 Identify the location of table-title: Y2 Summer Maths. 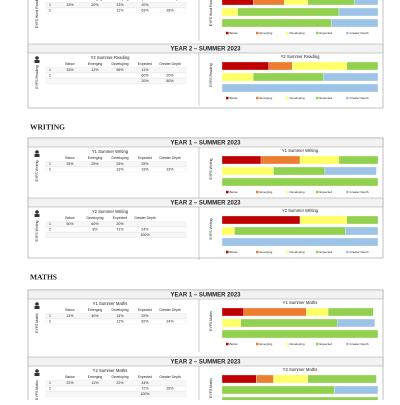
(110, 370).